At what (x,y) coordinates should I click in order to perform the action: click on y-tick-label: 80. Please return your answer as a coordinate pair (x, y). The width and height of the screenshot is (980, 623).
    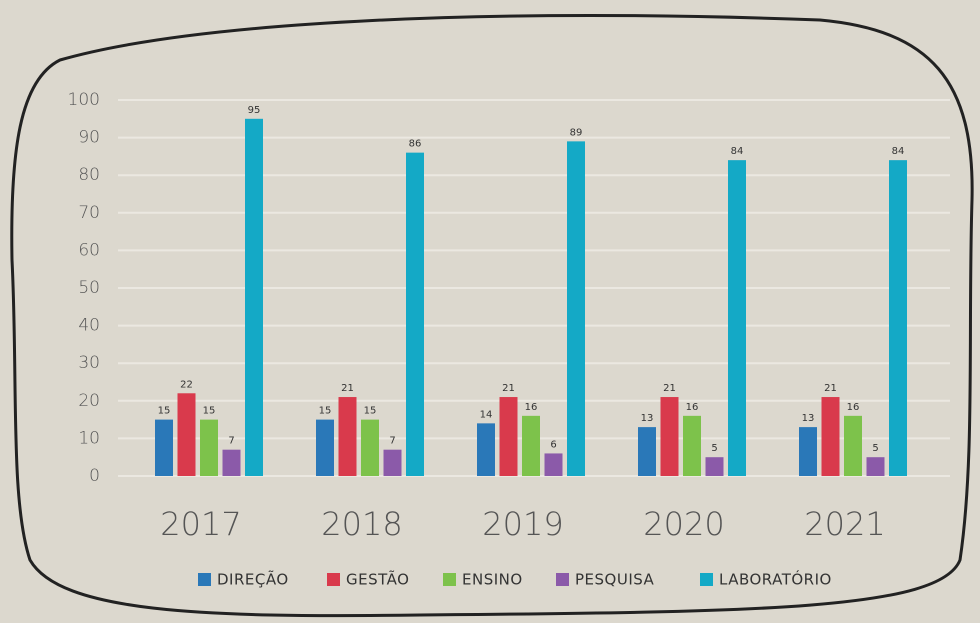
    Looking at the image, I should click on (89, 175).